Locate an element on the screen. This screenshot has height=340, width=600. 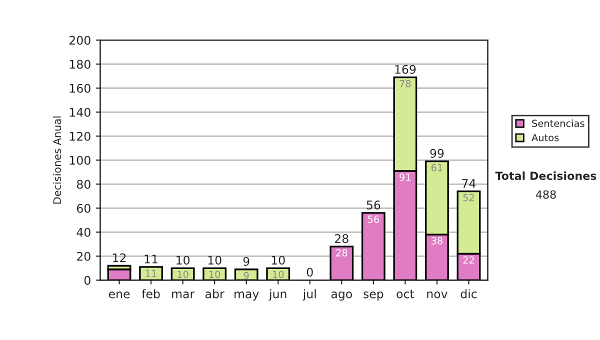
y-tick-label: 60 is located at coordinates (83, 208).